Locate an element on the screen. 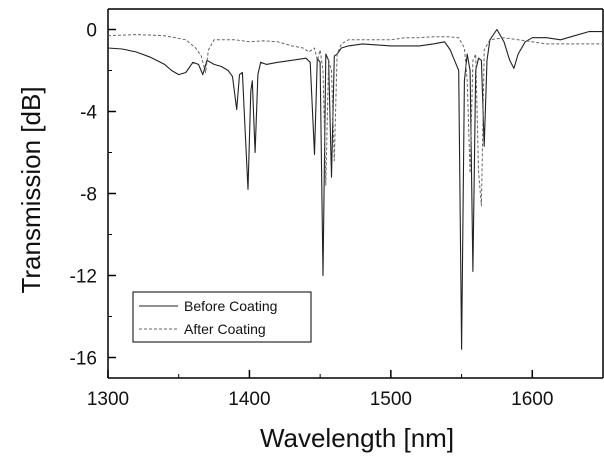 The image size is (604, 461). x-axis-title: Wavelength [nm] is located at coordinates (357, 438).